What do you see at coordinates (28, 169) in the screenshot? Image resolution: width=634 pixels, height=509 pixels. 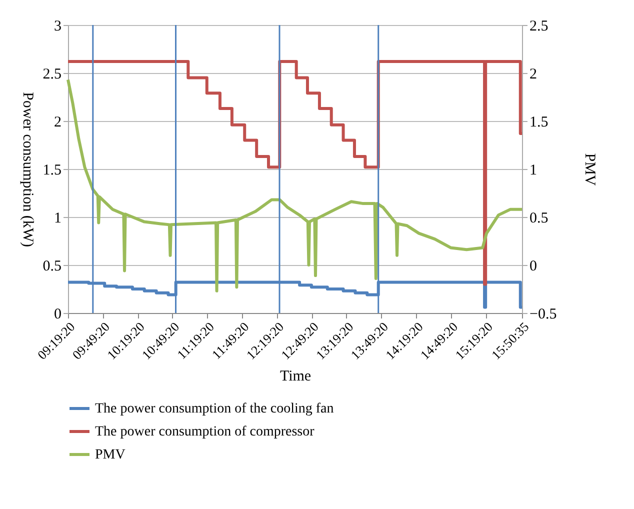 I see `y-axis-title: Power consumption (kW)` at bounding box center [28, 169].